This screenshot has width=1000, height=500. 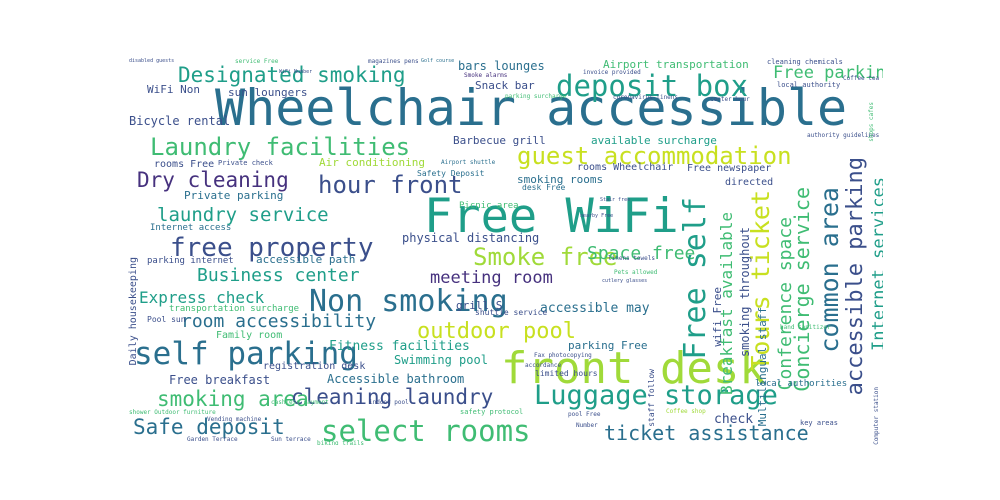 What do you see at coordinates (608, 345) in the screenshot?
I see `word: parking Free` at bounding box center [608, 345].